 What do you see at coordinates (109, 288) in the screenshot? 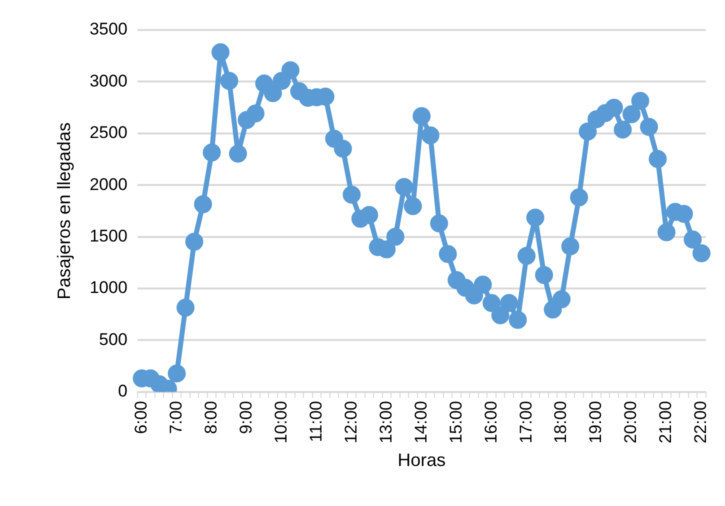
I see `y-tick-label: 1000` at bounding box center [109, 288].